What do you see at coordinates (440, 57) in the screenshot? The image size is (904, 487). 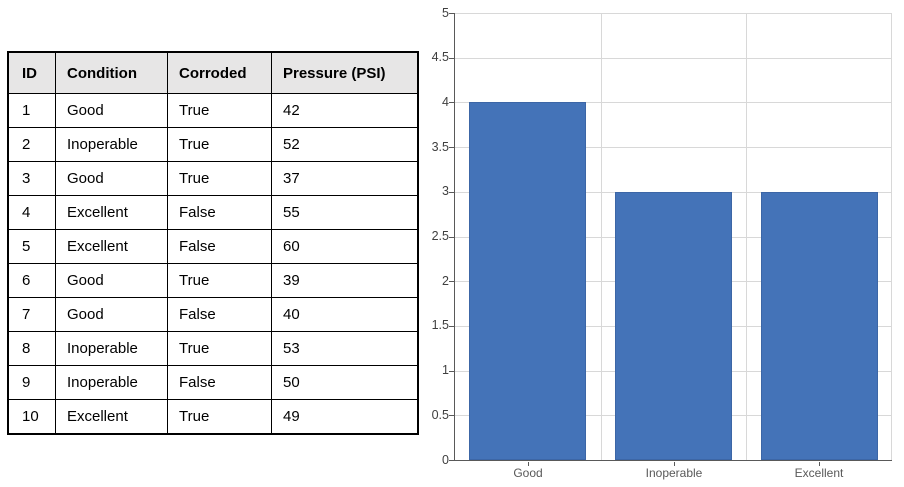 I see `y-axis-label: 4.5` at bounding box center [440, 57].